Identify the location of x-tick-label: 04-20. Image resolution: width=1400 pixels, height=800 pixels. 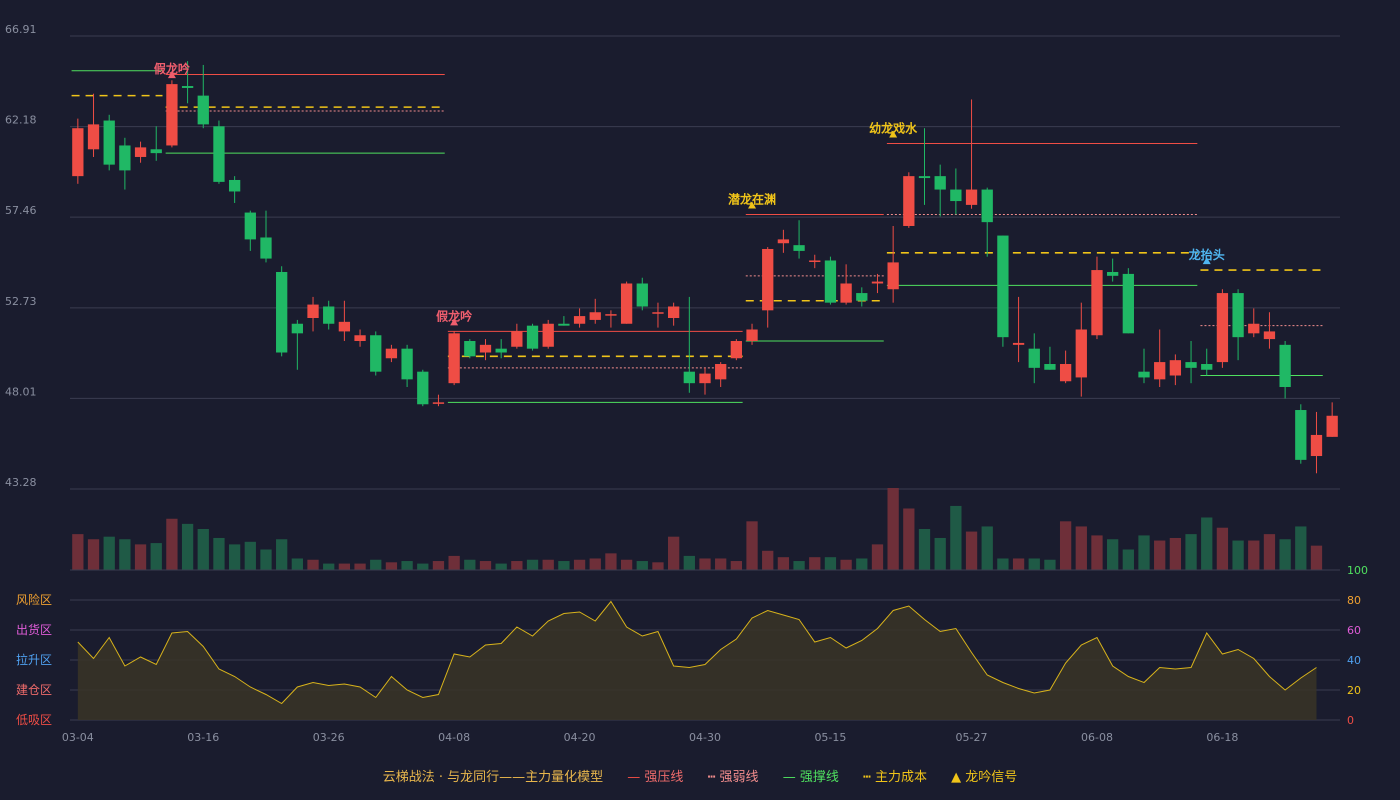
(580, 737).